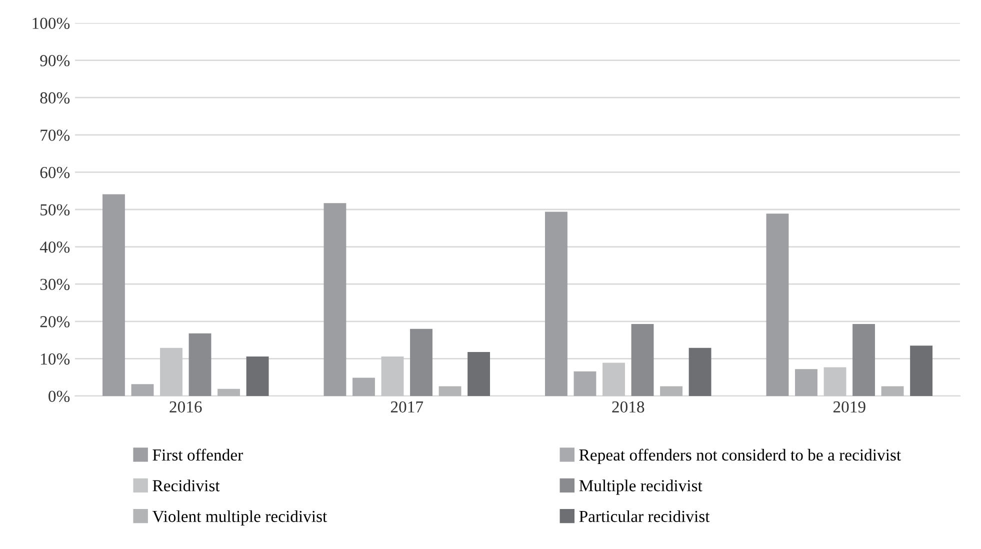 This screenshot has width=981, height=549. Describe the element at coordinates (59, 396) in the screenshot. I see `y-tick-label: 0%` at that location.